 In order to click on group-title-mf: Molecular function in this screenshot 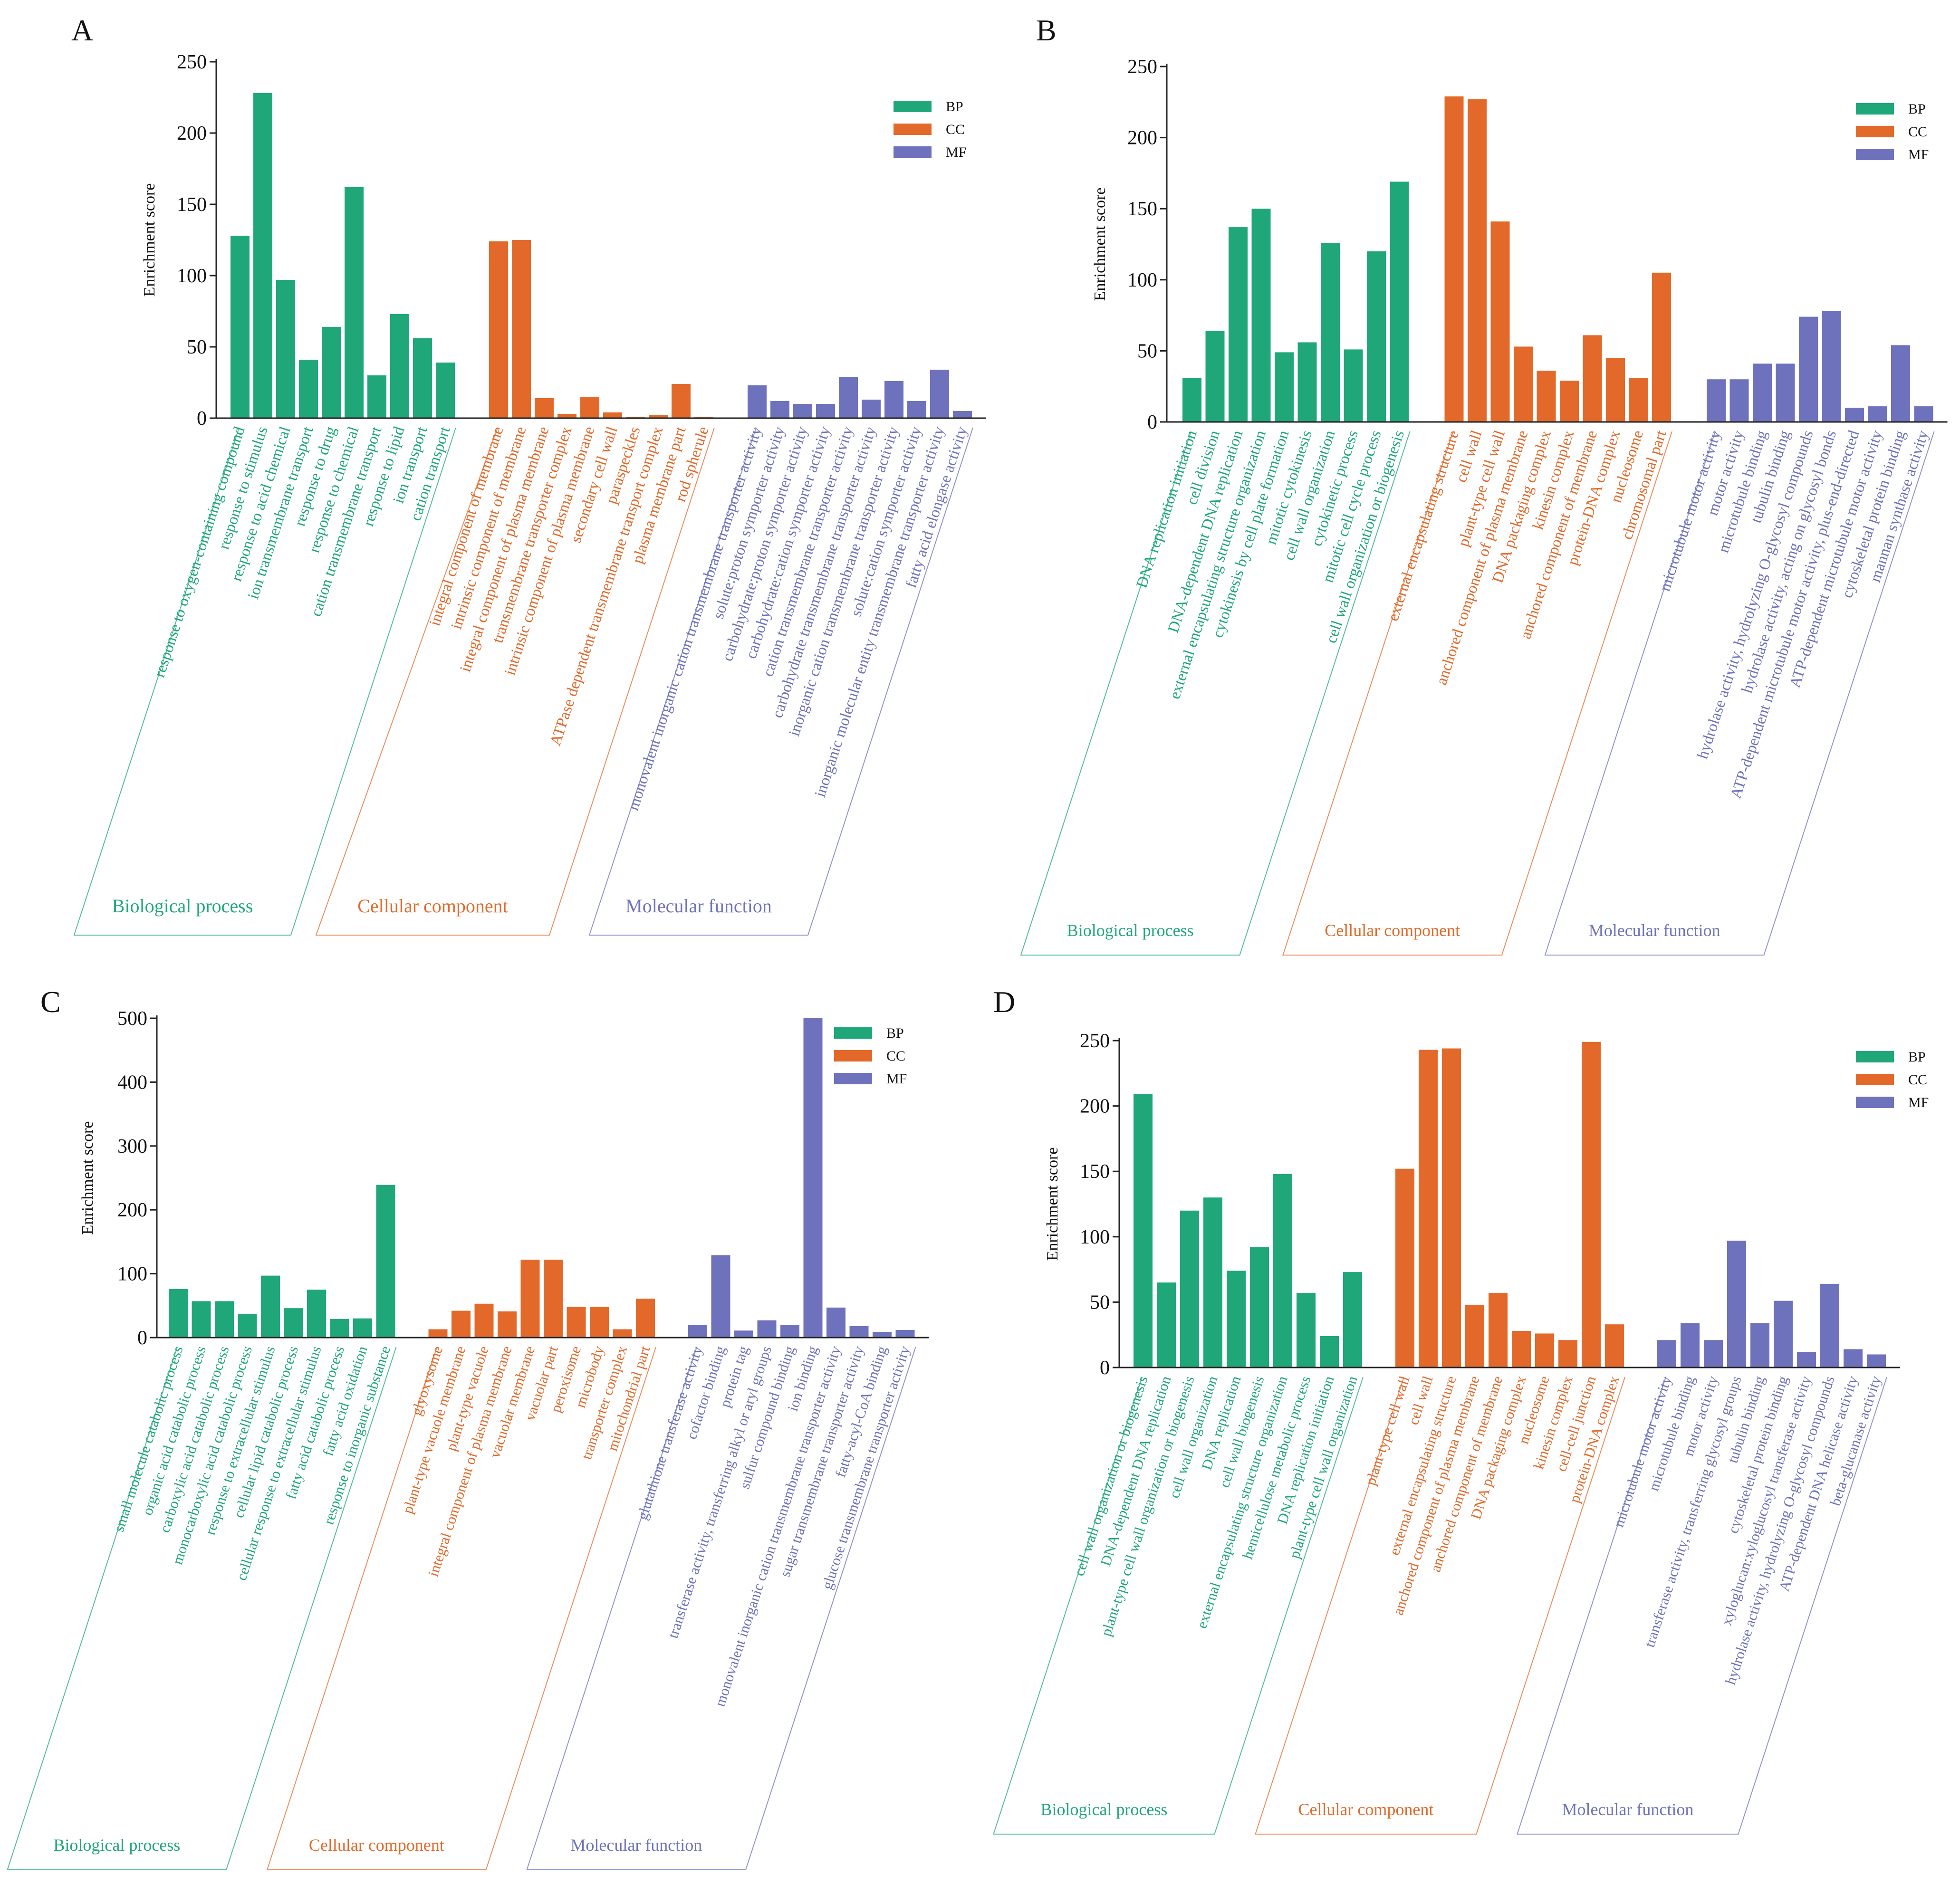, I will do `click(1627, 1810)`.